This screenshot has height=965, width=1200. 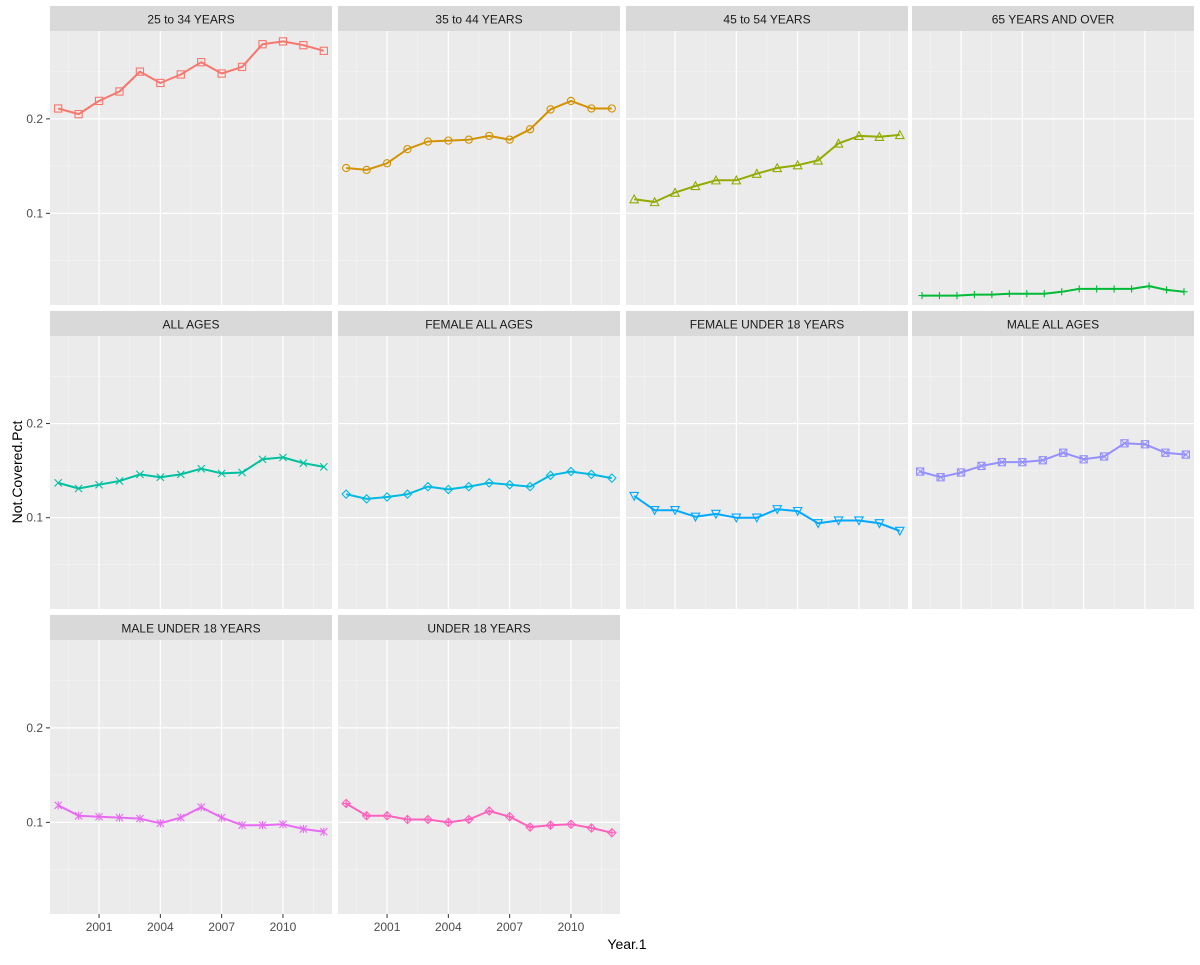 What do you see at coordinates (626, 944) in the screenshot?
I see `x-axis-title: Year.1` at bounding box center [626, 944].